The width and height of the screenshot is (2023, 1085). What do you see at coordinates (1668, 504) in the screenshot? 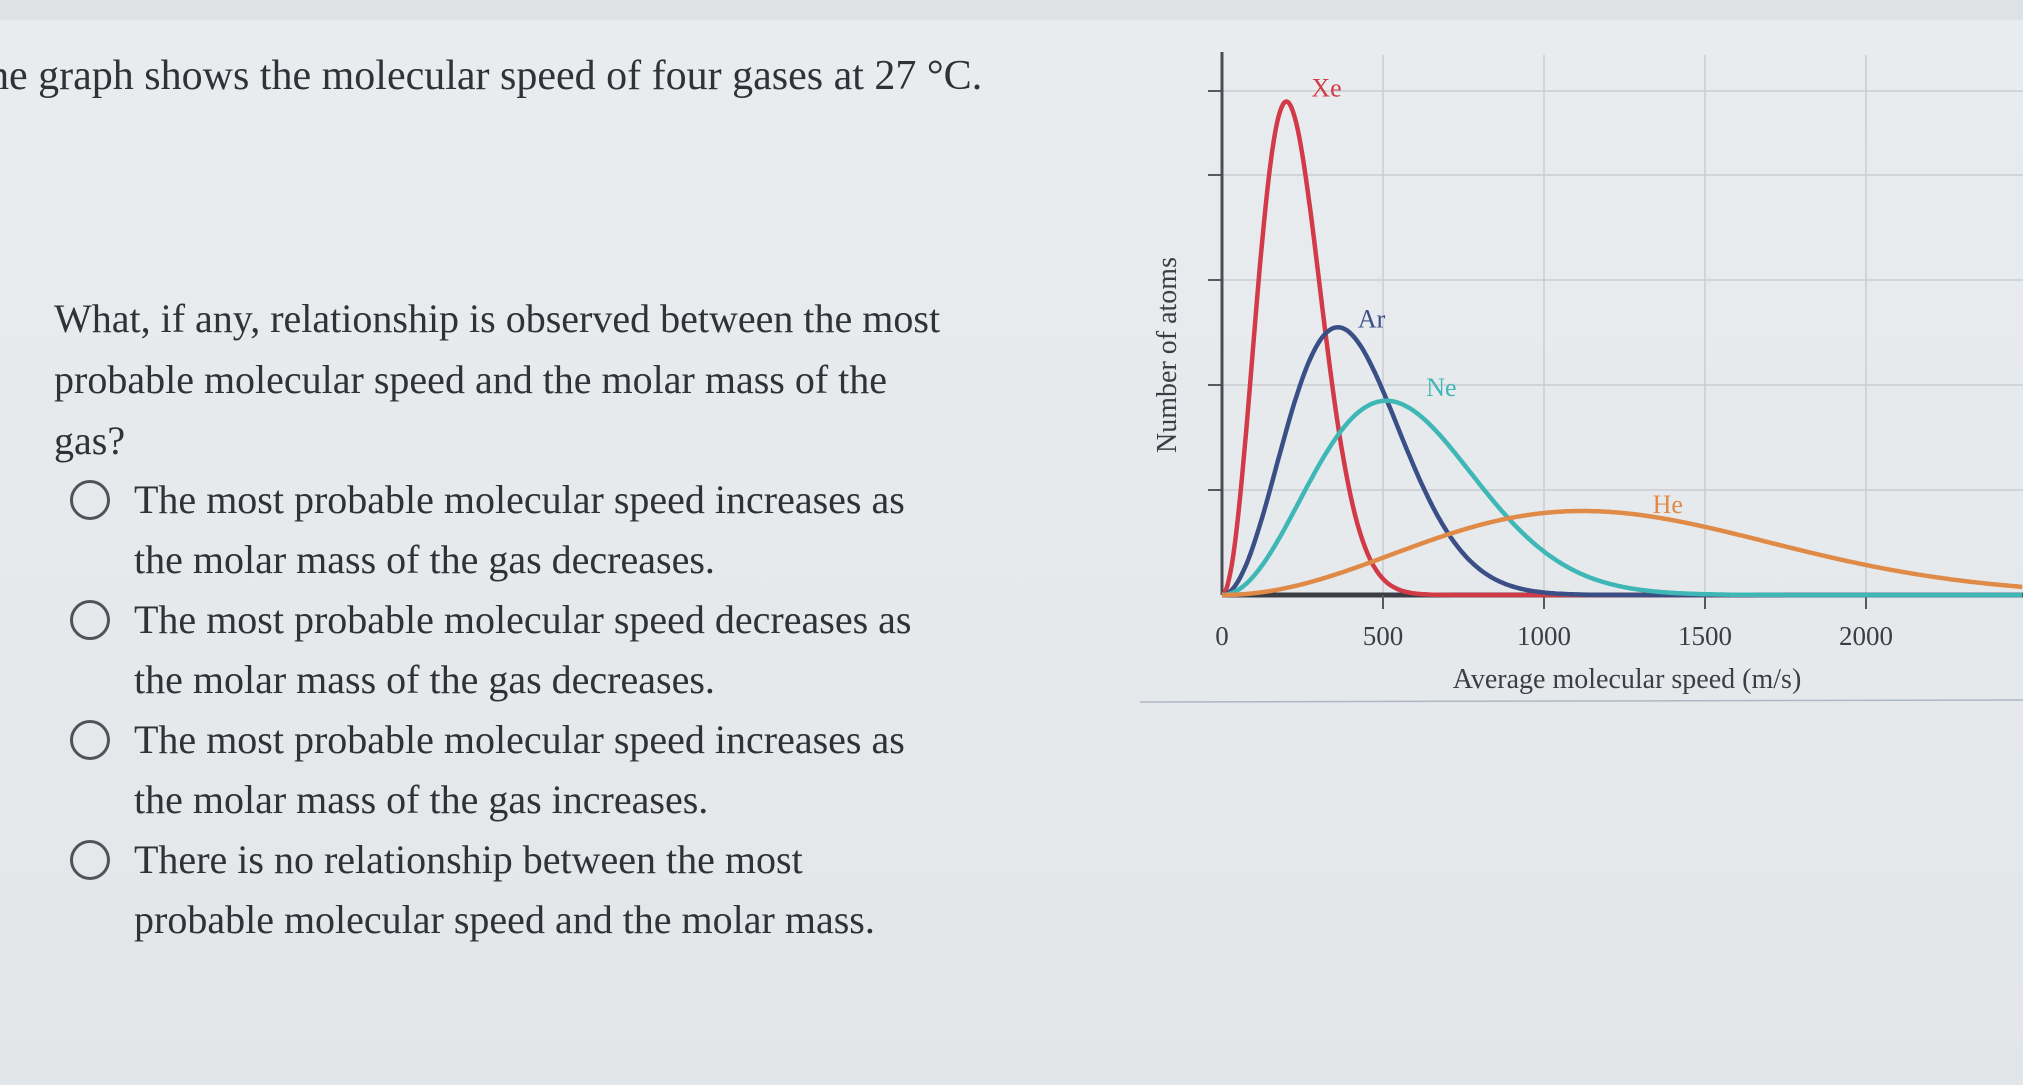
I see `series-label-he: He` at bounding box center [1668, 504].